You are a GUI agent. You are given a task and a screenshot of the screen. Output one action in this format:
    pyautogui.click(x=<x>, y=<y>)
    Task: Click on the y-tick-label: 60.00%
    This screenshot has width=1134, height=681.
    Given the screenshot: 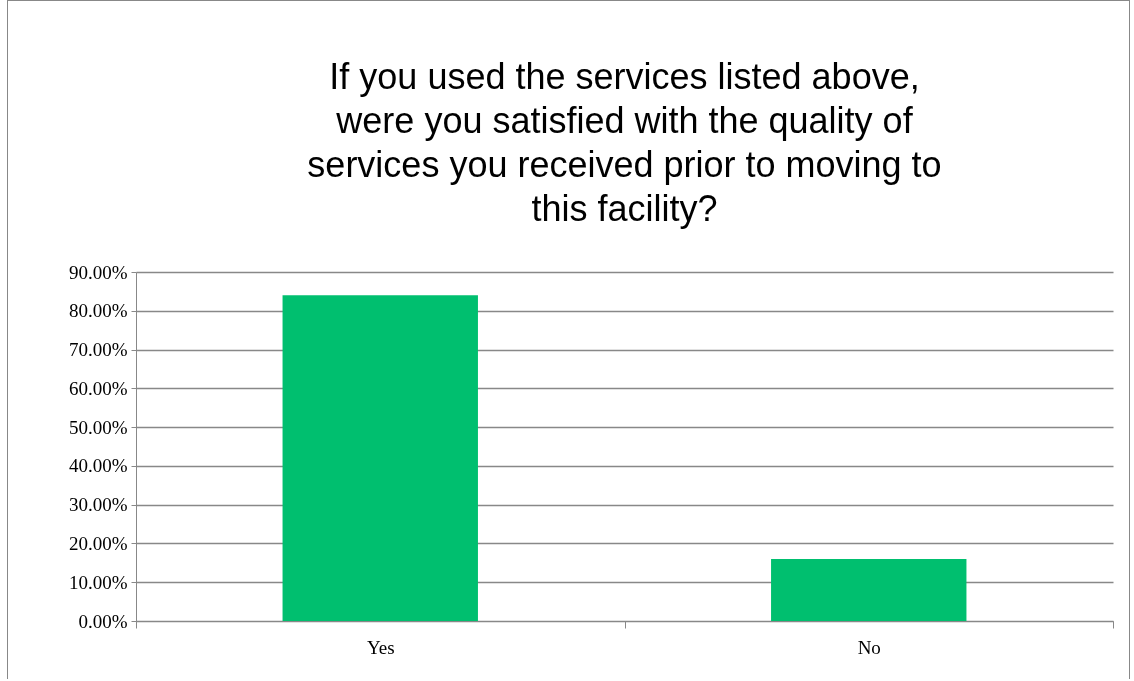 What is the action you would take?
    pyautogui.click(x=98, y=388)
    